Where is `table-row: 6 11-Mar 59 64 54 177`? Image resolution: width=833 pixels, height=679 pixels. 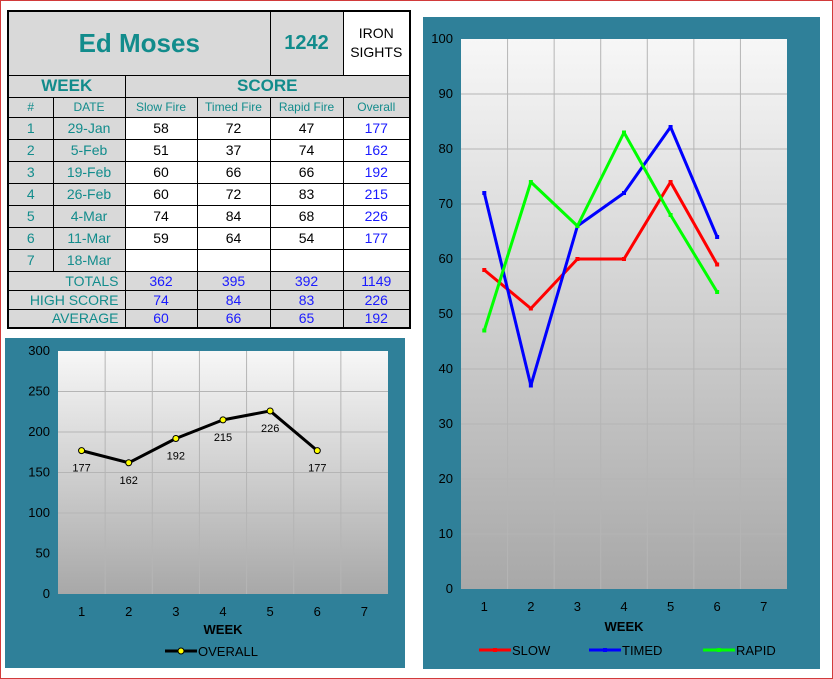
table-row: 6 11-Mar 59 64 54 177 is located at coordinates (209, 238).